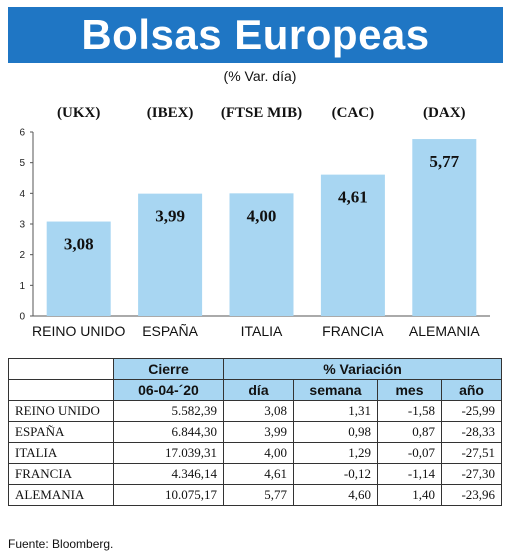  What do you see at coordinates (255, 35) in the screenshot?
I see `page-title: Bolsas Europeas` at bounding box center [255, 35].